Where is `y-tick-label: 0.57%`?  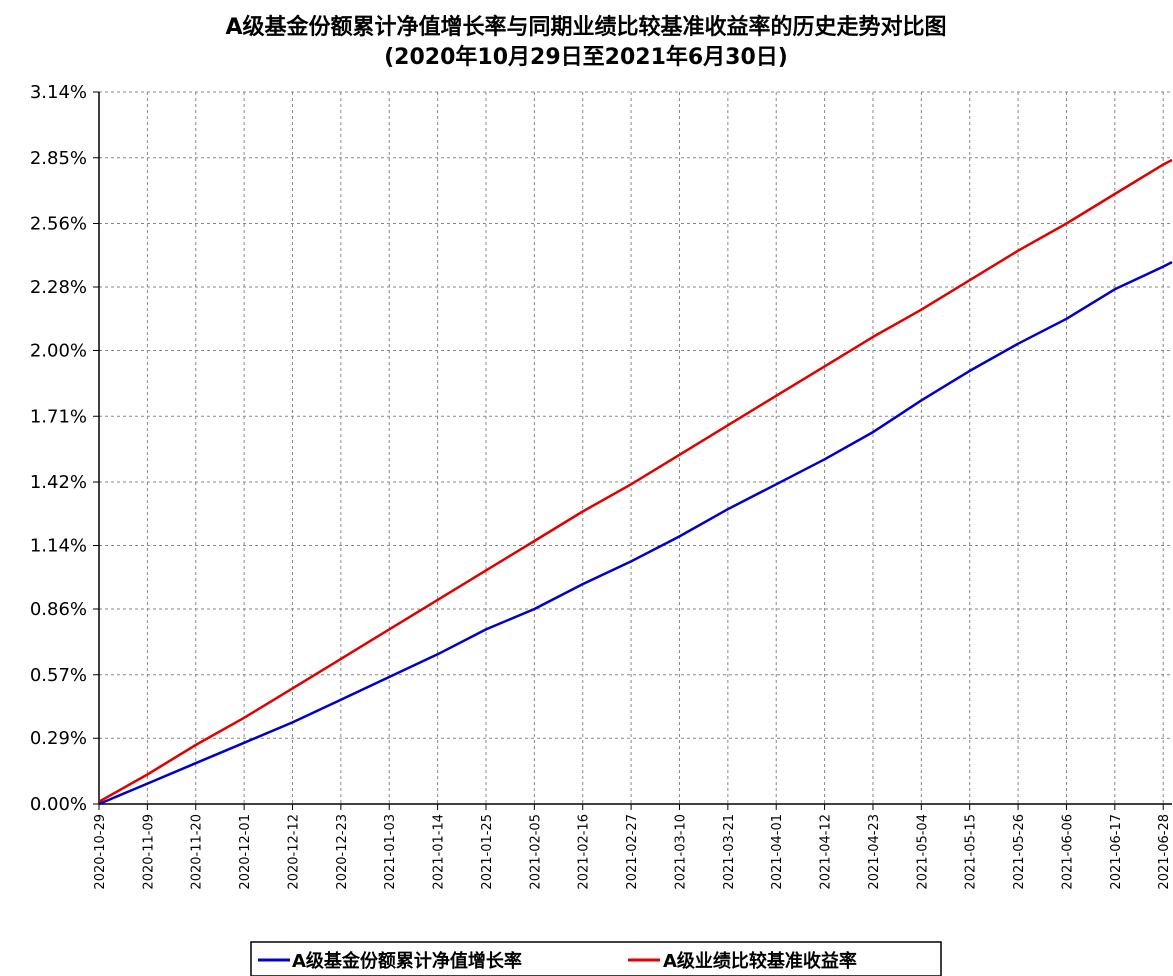
y-tick-label: 0.57% is located at coordinates (58, 675).